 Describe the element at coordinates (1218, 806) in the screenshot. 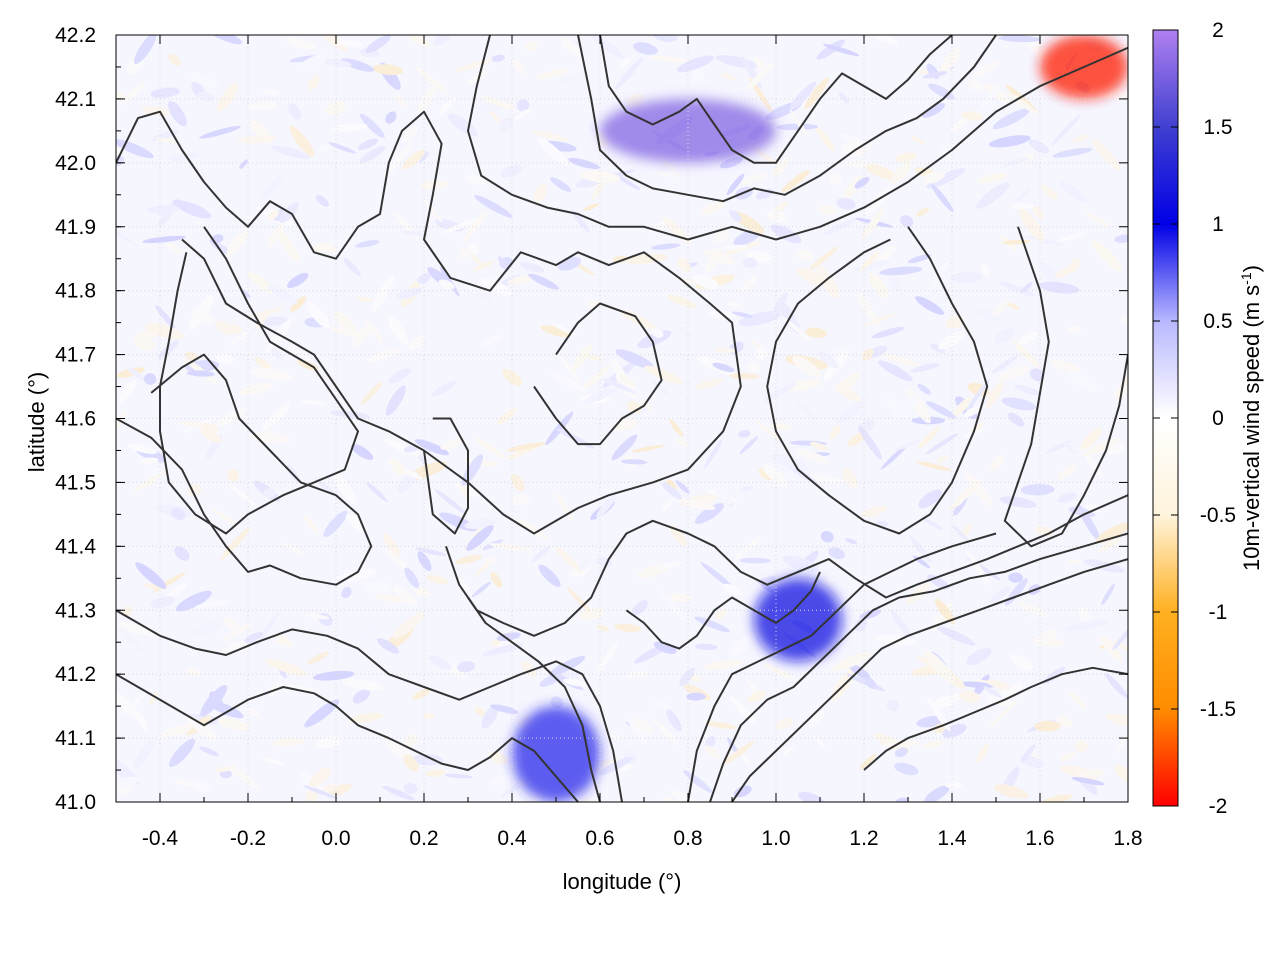

I see `colorbar-tick-label: -2` at that location.